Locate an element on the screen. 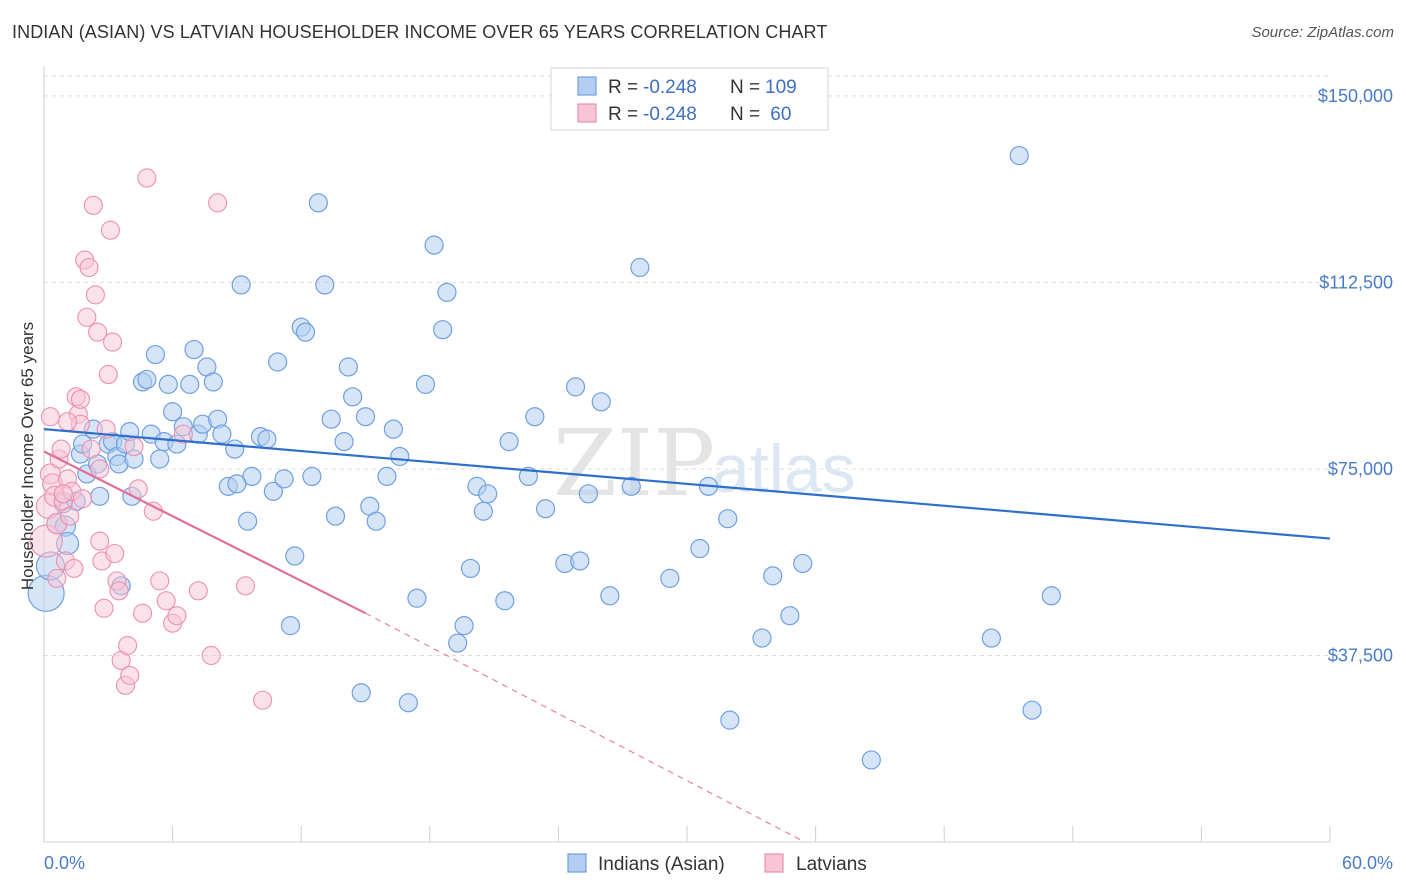  x-tick-label-0: 0.0% is located at coordinates (64, 863).